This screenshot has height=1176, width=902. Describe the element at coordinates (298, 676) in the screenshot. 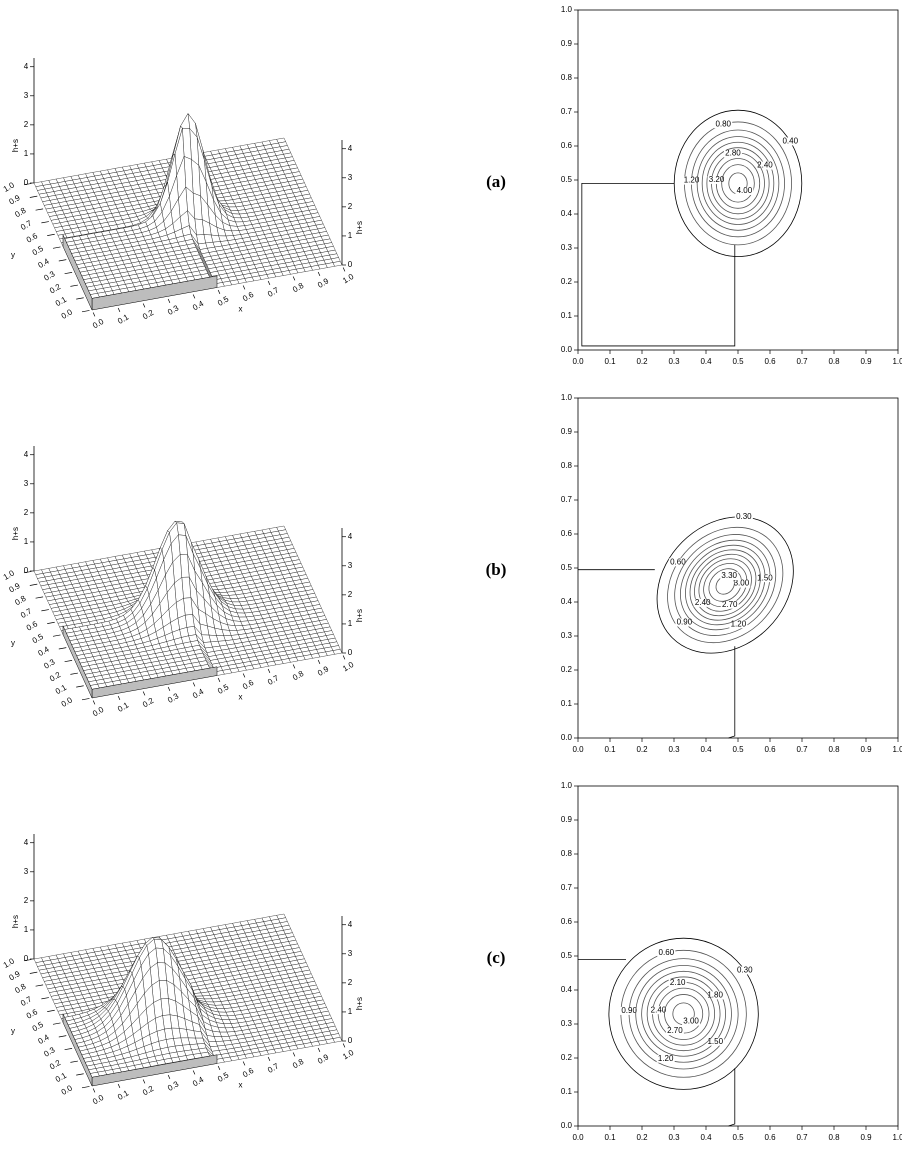

I see `x-tick-label: 0.8` at that location.